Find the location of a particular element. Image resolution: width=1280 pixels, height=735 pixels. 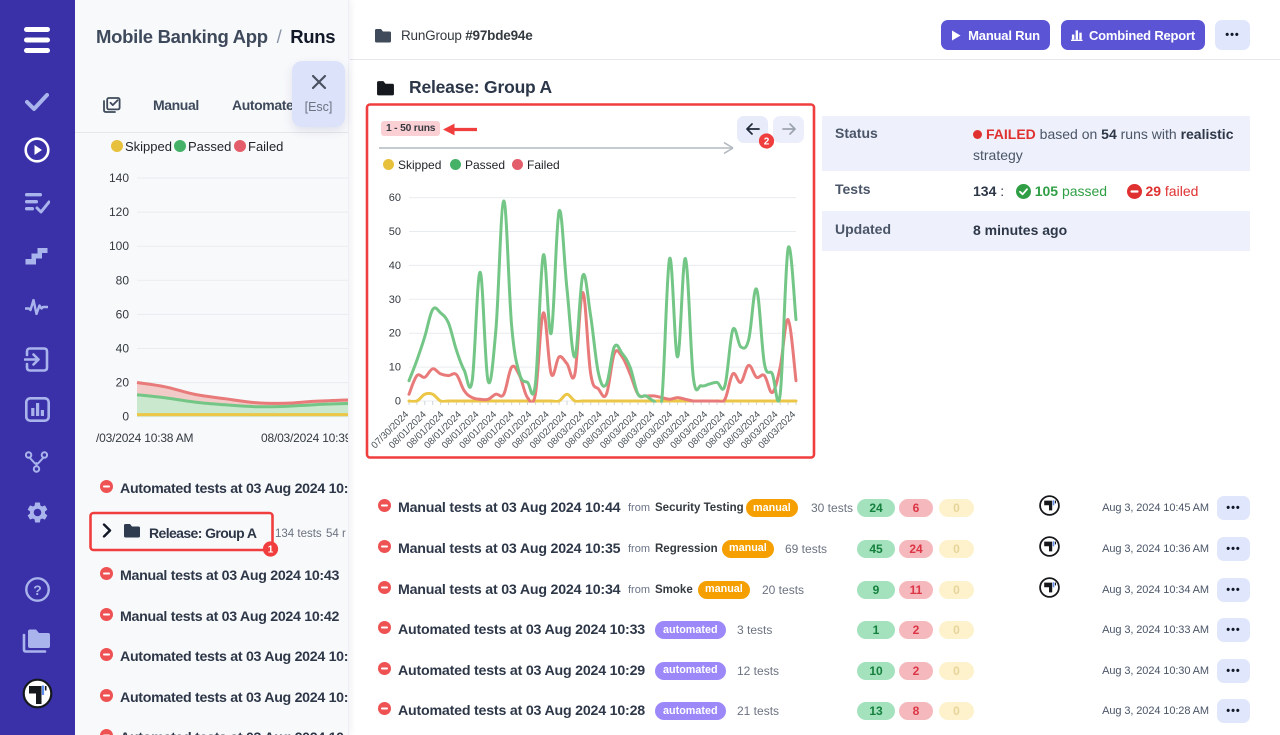

svg-text: 10 is located at coordinates (395, 368).